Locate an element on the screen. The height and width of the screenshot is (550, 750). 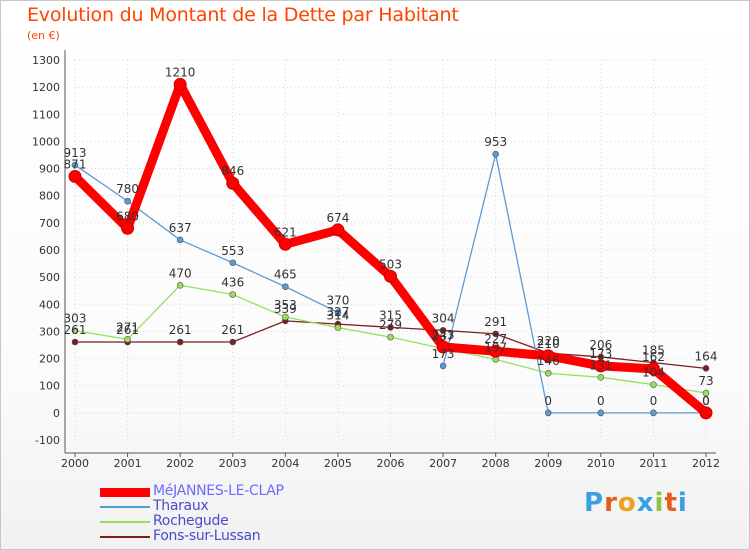
y-tick-label: 300 is located at coordinates (49, 331).